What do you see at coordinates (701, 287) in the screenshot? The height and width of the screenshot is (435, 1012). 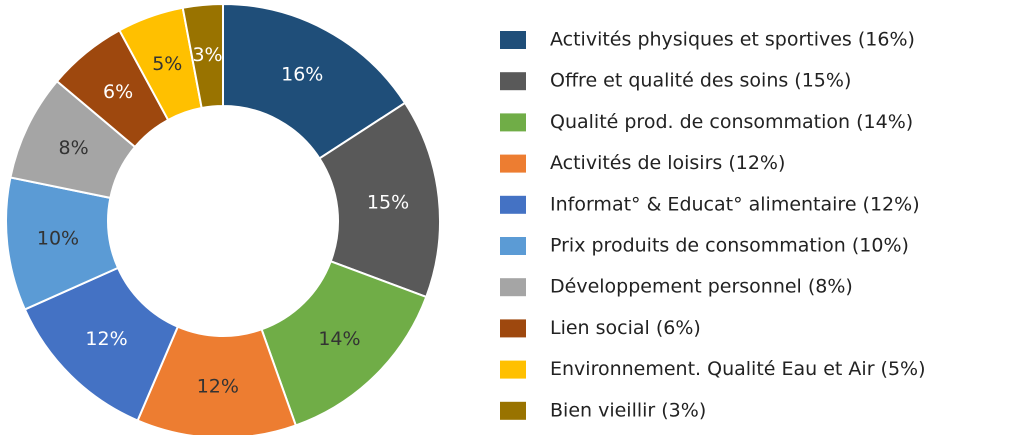 I see `legend-label: Développement personnel (8%)` at bounding box center [701, 287].